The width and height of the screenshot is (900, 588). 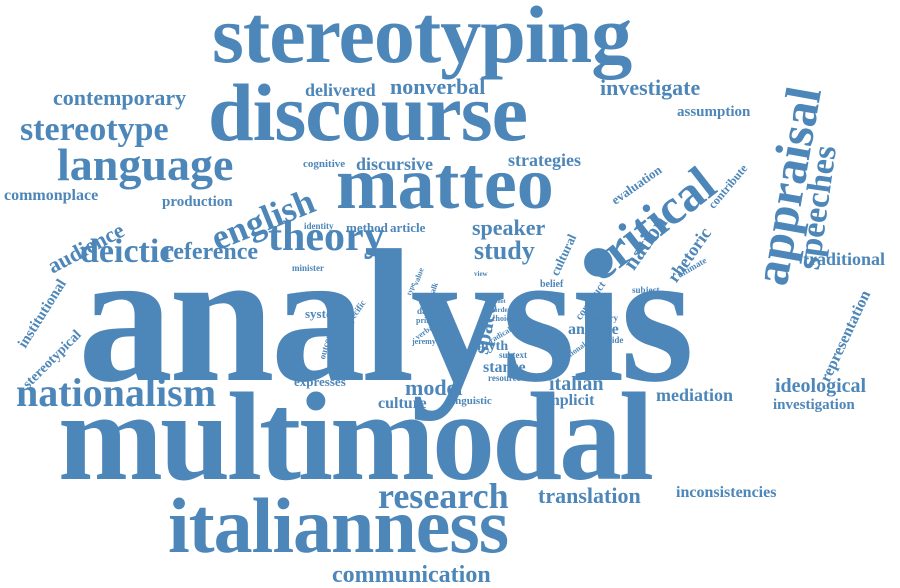 I want to click on word-matteo: matteo, so click(x=445, y=184).